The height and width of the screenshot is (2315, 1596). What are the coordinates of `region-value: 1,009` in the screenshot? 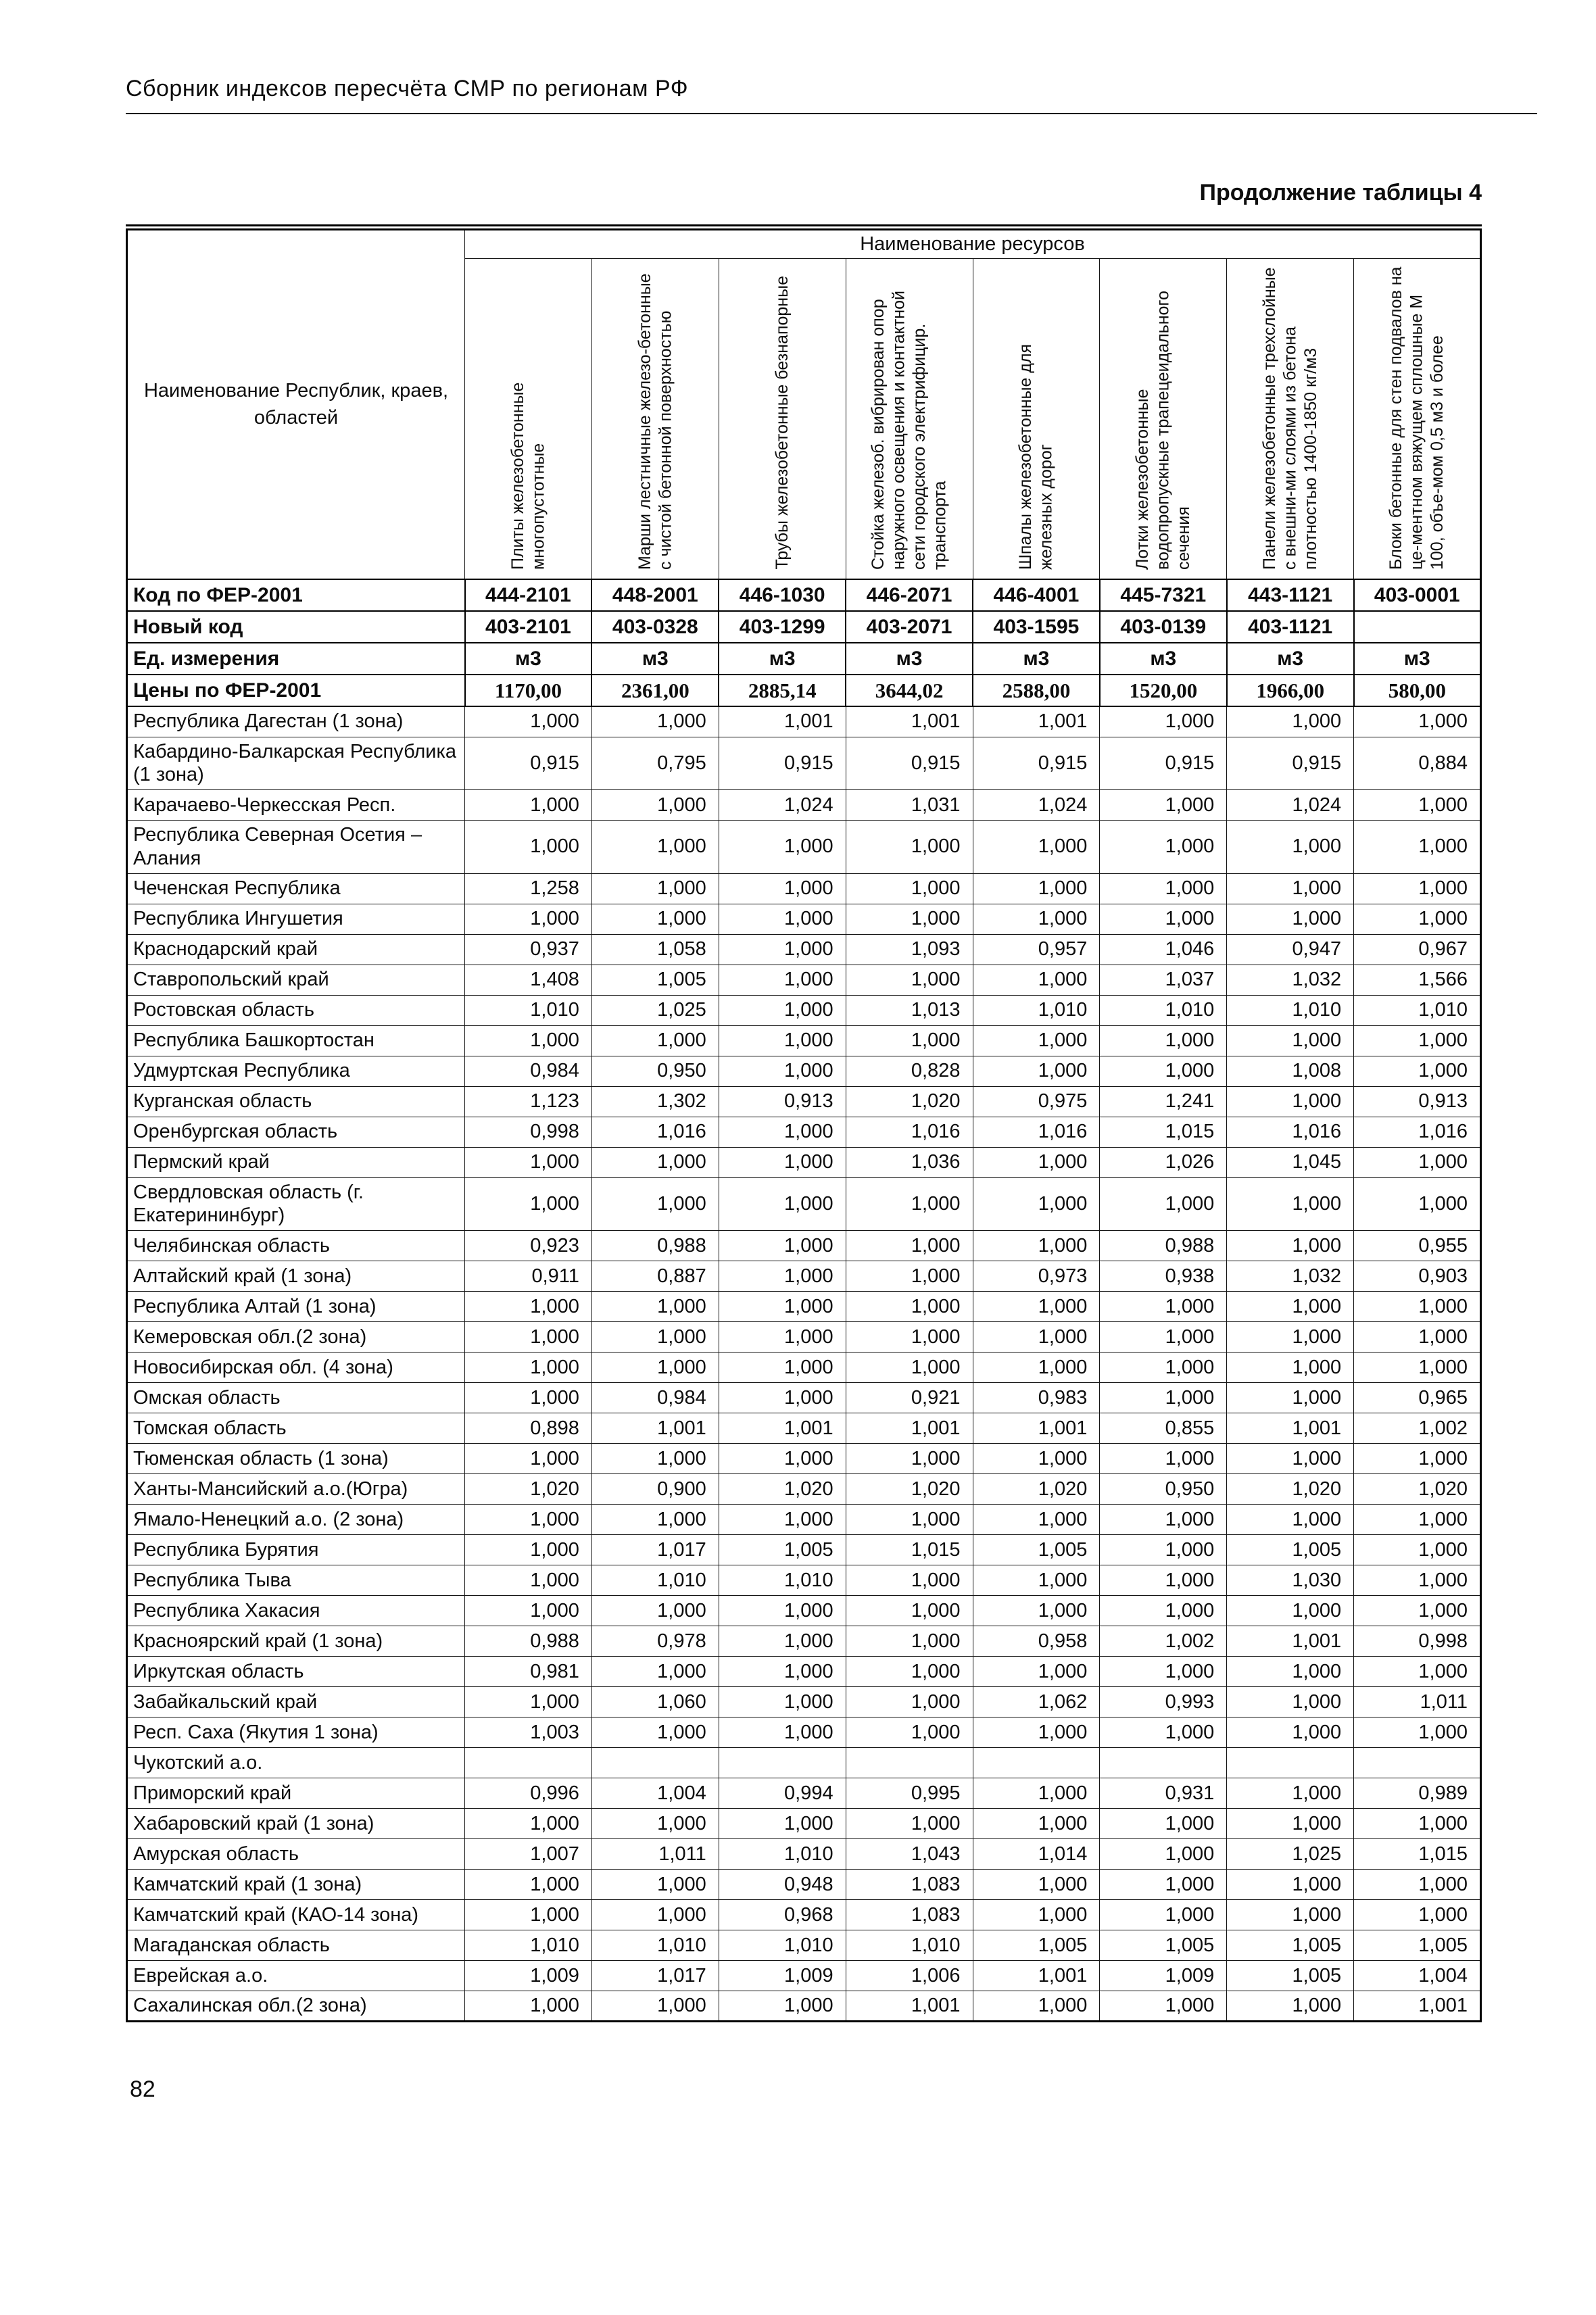 It's located at (528, 1976).